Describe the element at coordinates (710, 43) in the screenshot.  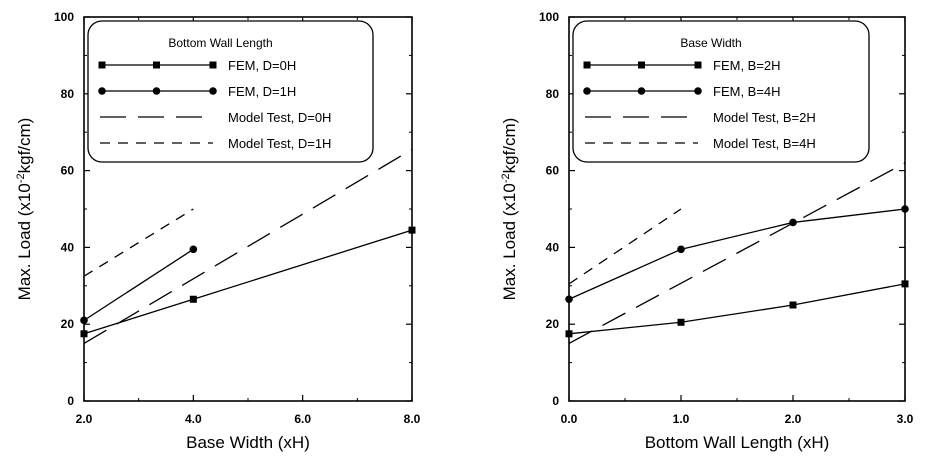
I see `legend-title: Base Width` at that location.